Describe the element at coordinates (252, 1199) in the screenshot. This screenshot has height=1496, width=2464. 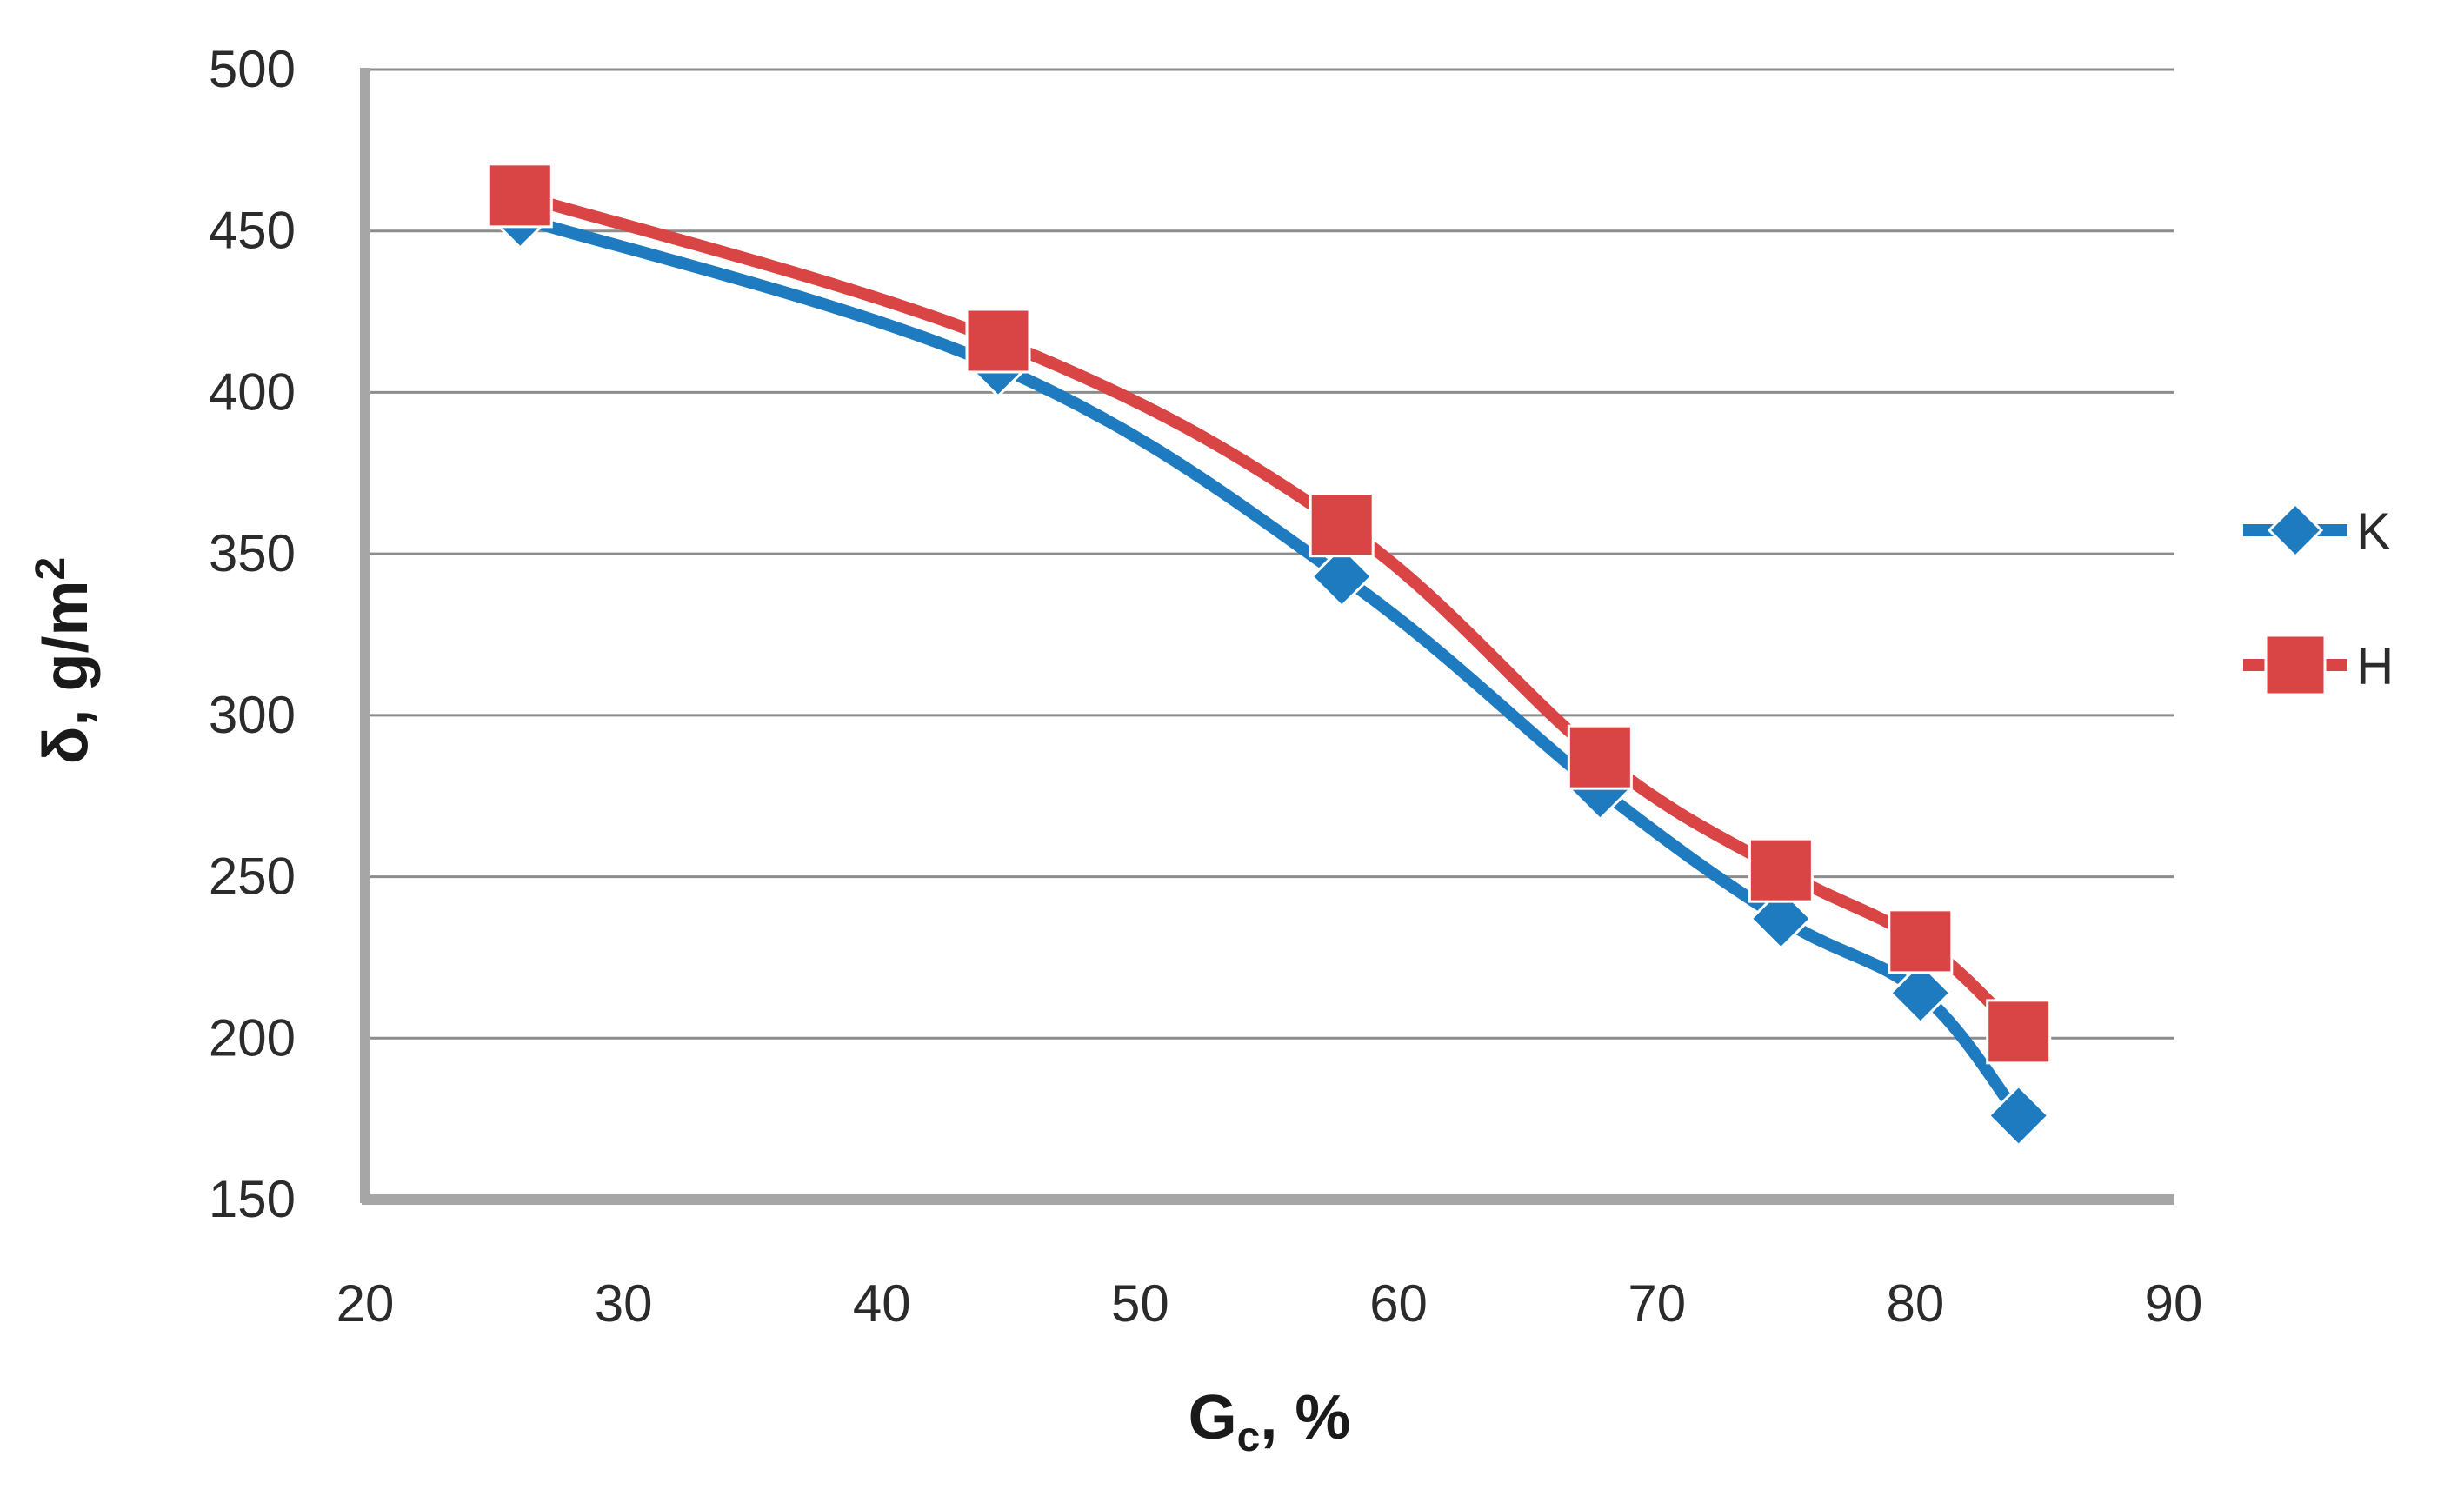
I see `y-tick-label: 150` at that location.